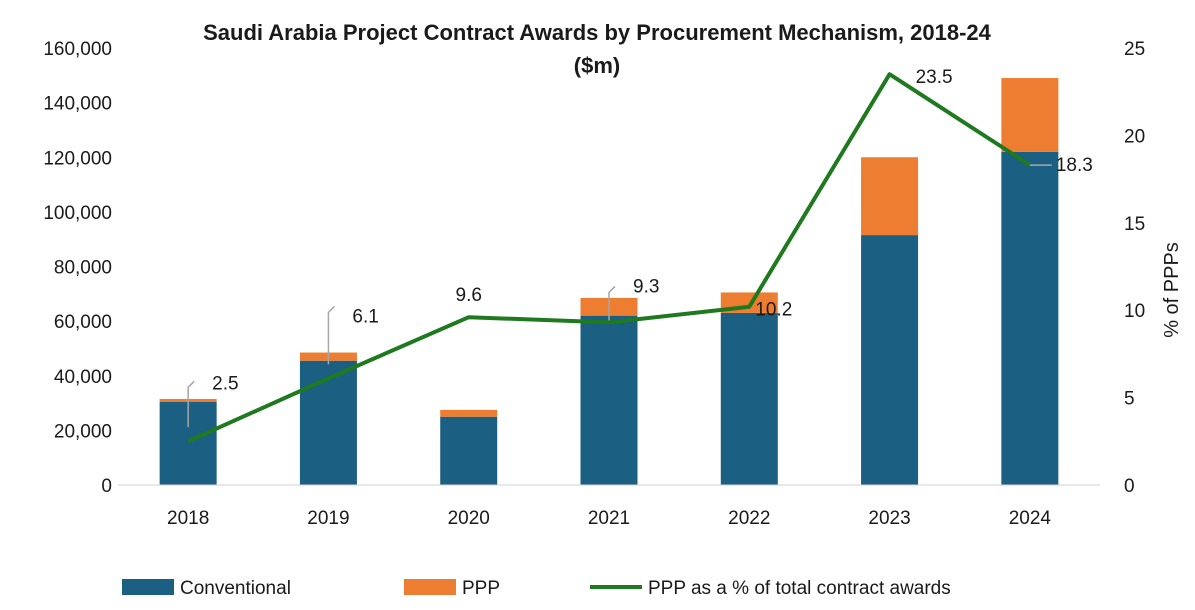 The image size is (1195, 610). What do you see at coordinates (934, 77) in the screenshot?
I see `data-label: 23.5` at bounding box center [934, 77].